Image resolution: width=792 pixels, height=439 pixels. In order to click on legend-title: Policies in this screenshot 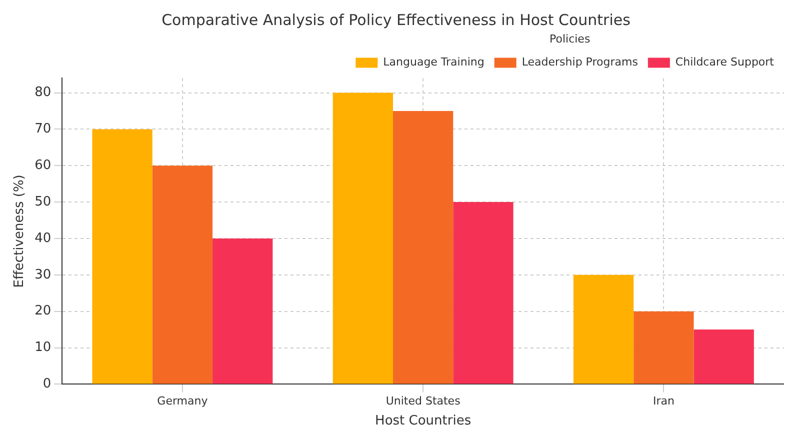, I will do `click(569, 39)`.